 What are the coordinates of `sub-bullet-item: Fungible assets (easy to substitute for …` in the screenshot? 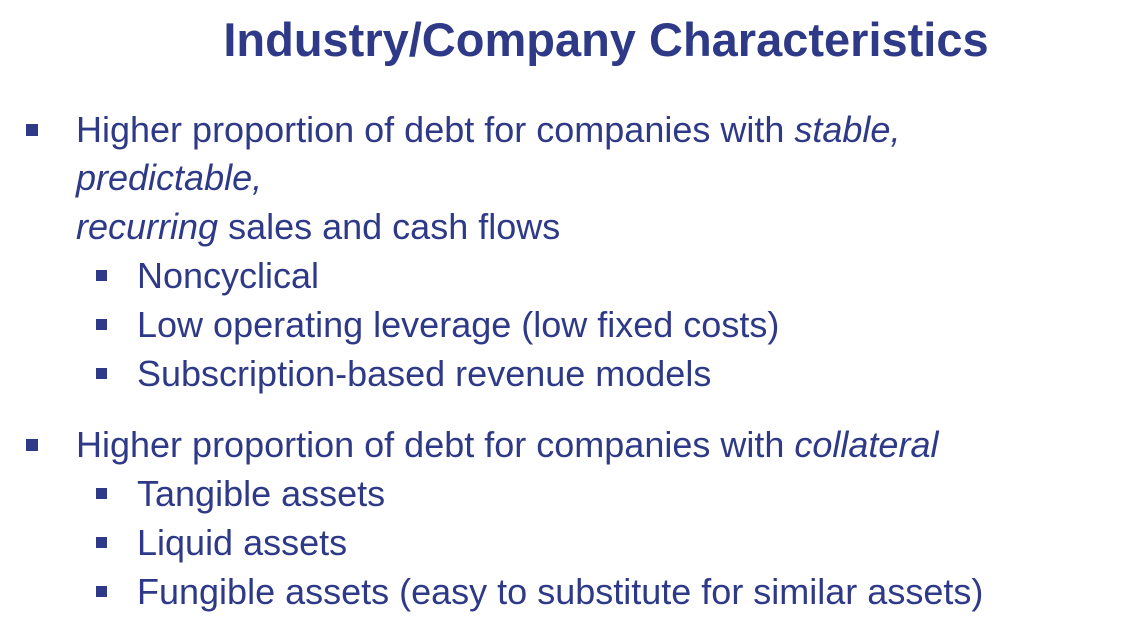 It's located at (560, 591).